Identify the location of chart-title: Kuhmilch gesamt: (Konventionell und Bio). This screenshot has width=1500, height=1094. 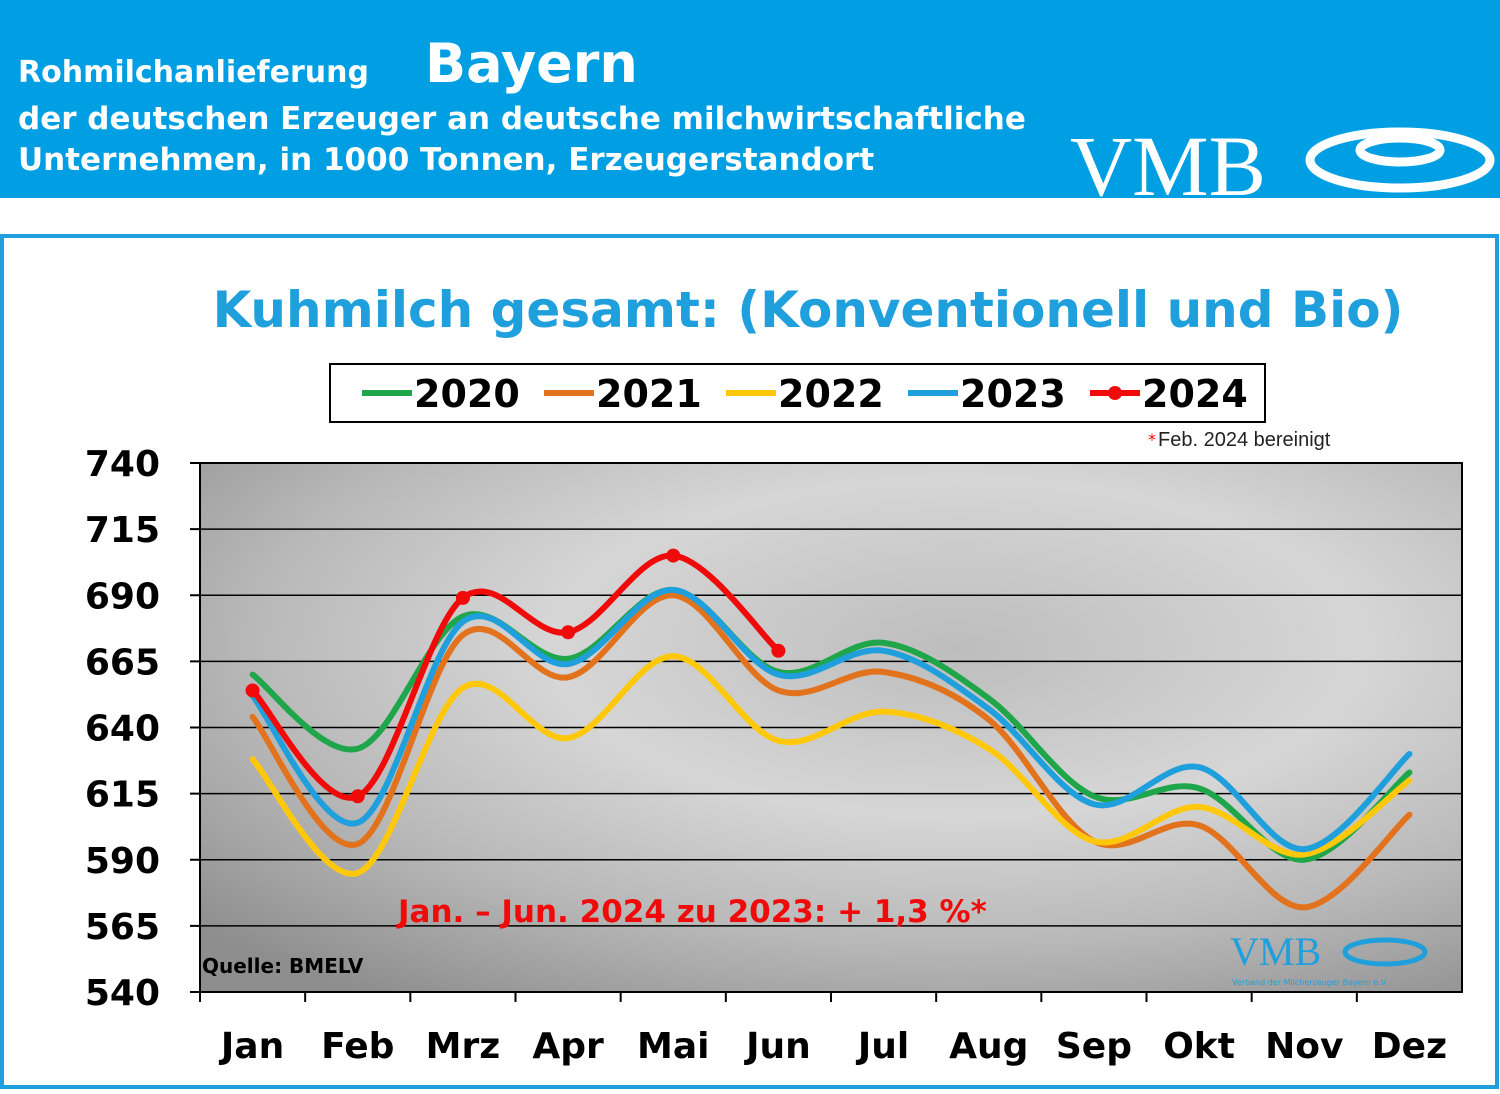
(808, 310).